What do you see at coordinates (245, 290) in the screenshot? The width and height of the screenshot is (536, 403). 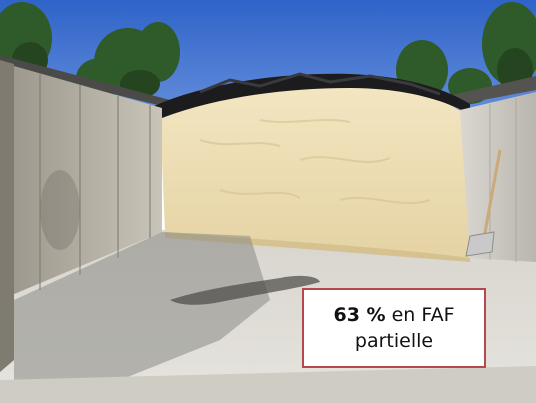 I see `wet-streak` at bounding box center [245, 290].